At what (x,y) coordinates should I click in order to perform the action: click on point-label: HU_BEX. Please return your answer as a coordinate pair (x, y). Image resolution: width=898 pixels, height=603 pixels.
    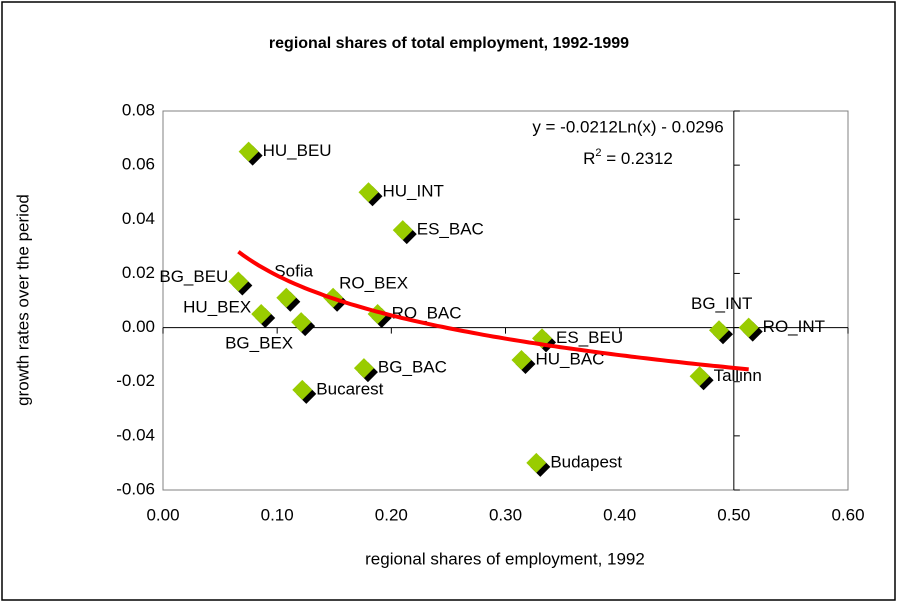
    Looking at the image, I should click on (217, 307).